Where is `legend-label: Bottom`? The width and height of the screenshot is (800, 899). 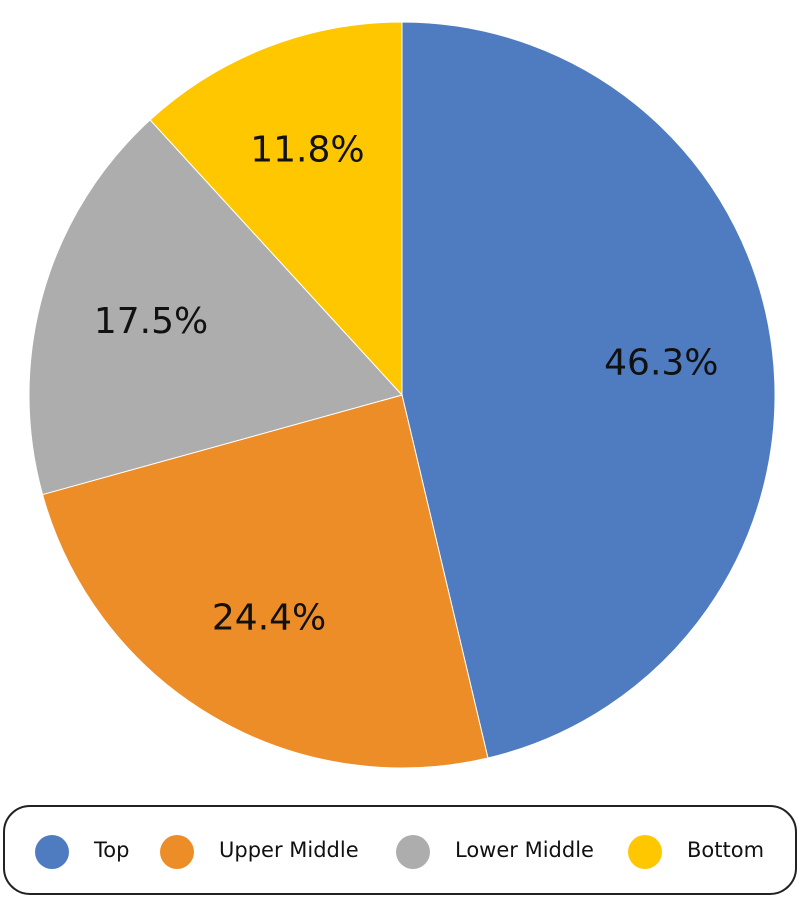 legend-label: Bottom is located at coordinates (725, 850).